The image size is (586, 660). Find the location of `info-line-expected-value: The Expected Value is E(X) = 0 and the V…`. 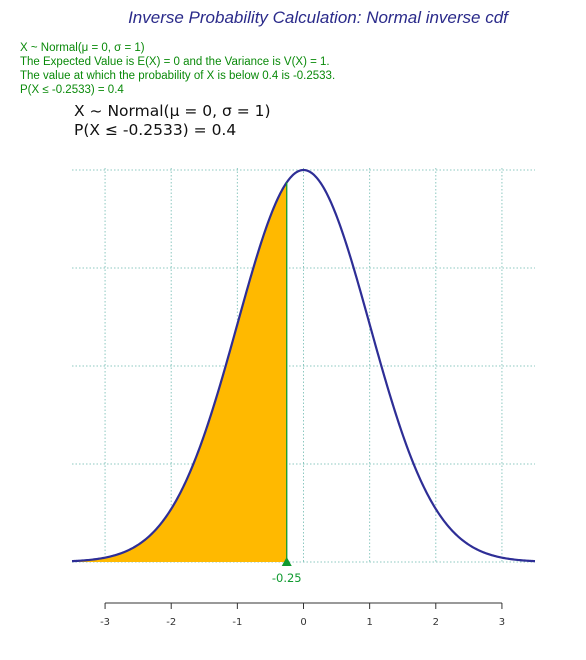

info-line-expected-value: The Expected Value is E(X) = 0 and the V… is located at coordinates (175, 62).